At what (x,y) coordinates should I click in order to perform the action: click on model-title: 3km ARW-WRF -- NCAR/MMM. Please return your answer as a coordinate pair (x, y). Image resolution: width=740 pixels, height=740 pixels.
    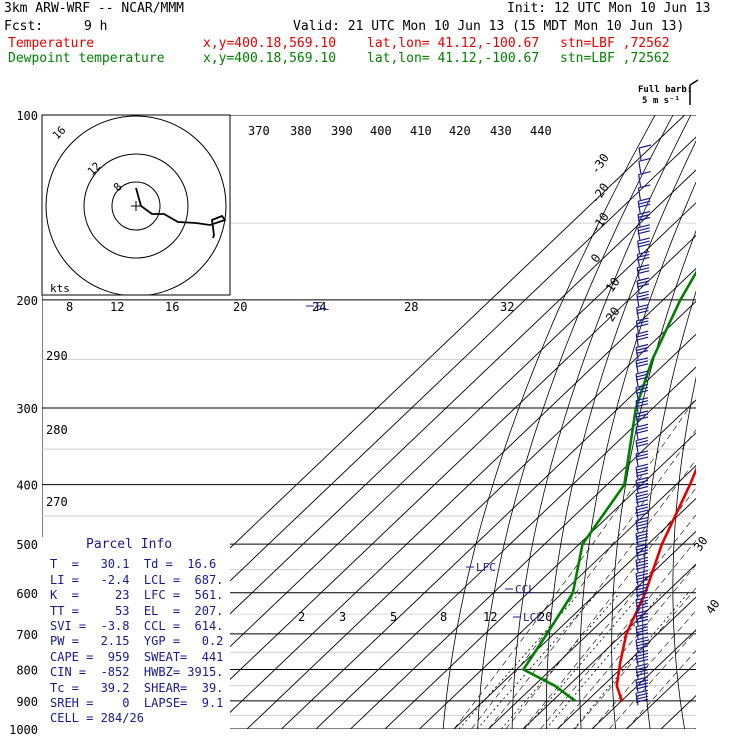
    Looking at the image, I should click on (94, 8).